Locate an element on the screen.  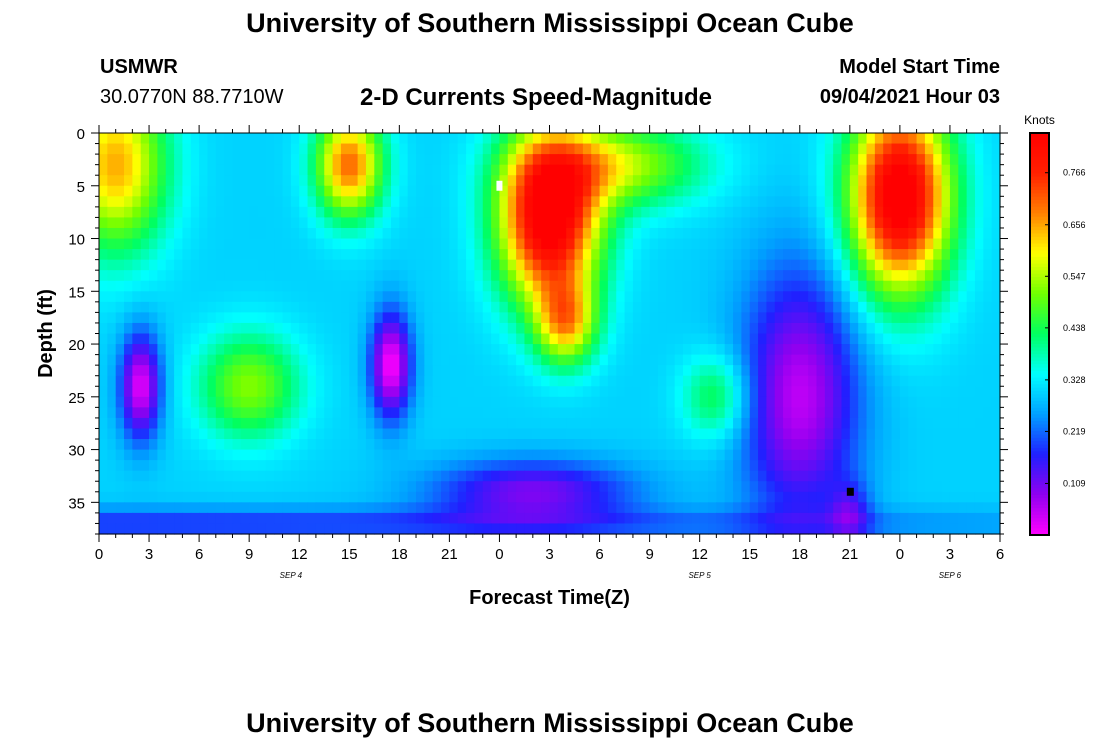
y-tick-label: 30 is located at coordinates (76, 451).